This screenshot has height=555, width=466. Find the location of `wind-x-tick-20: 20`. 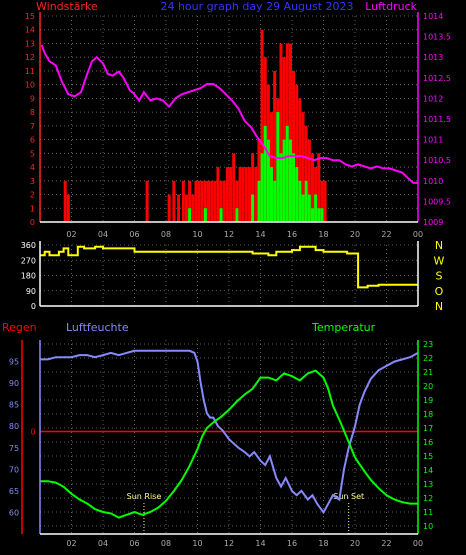

wind-x-tick-20: 20 is located at coordinates (355, 234).